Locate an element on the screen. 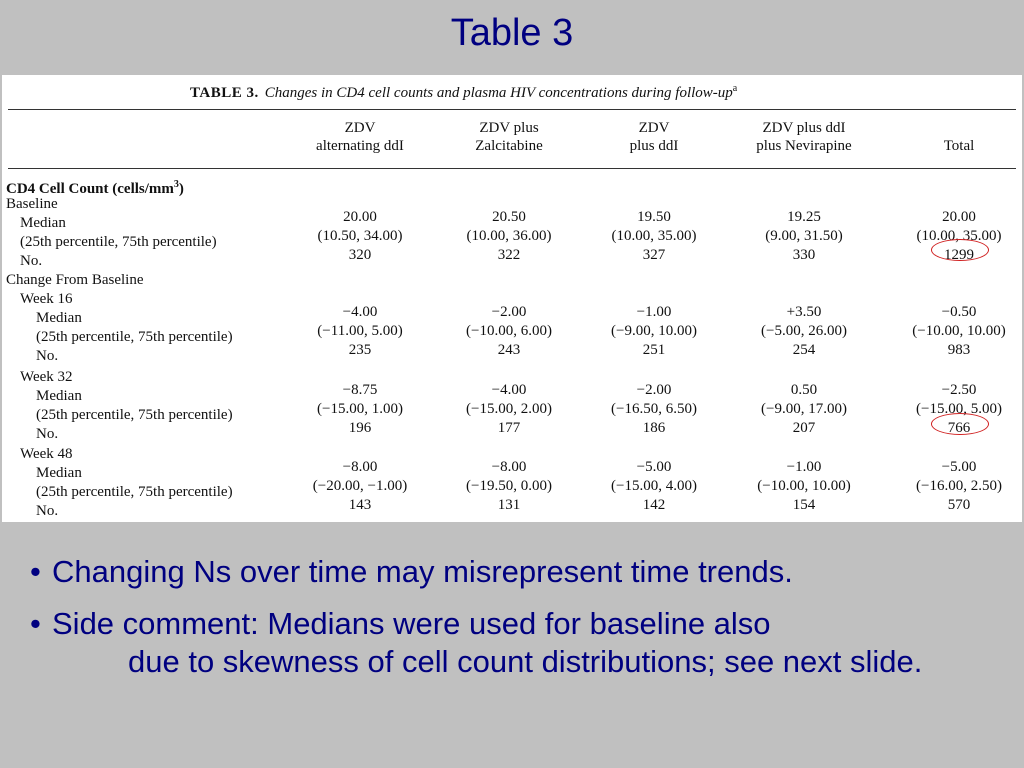 The width and height of the screenshot is (1024, 768). table-cell-pct: (−15.00, 1.00) is located at coordinates (360, 409).